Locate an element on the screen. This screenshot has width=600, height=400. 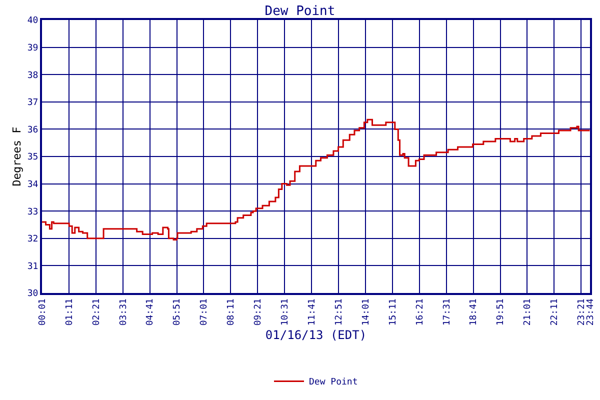
x-tick-label: 01:11 is located at coordinates (69, 312).